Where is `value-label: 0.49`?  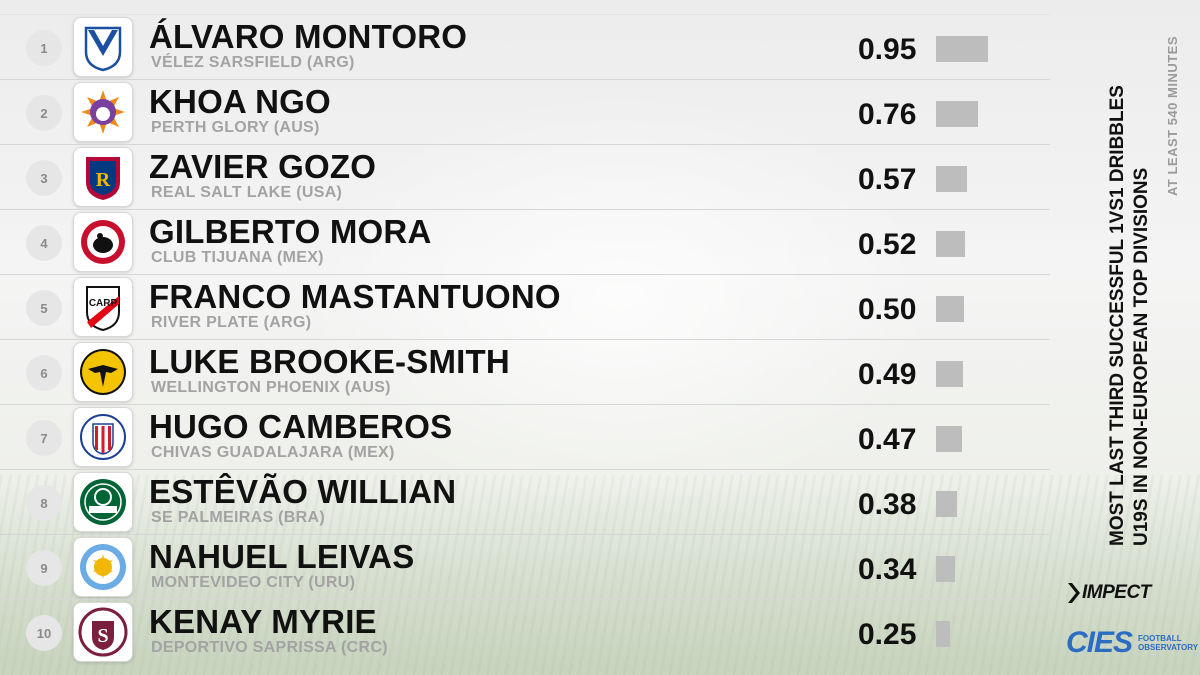
value-label: 0.49 is located at coordinates (887, 374).